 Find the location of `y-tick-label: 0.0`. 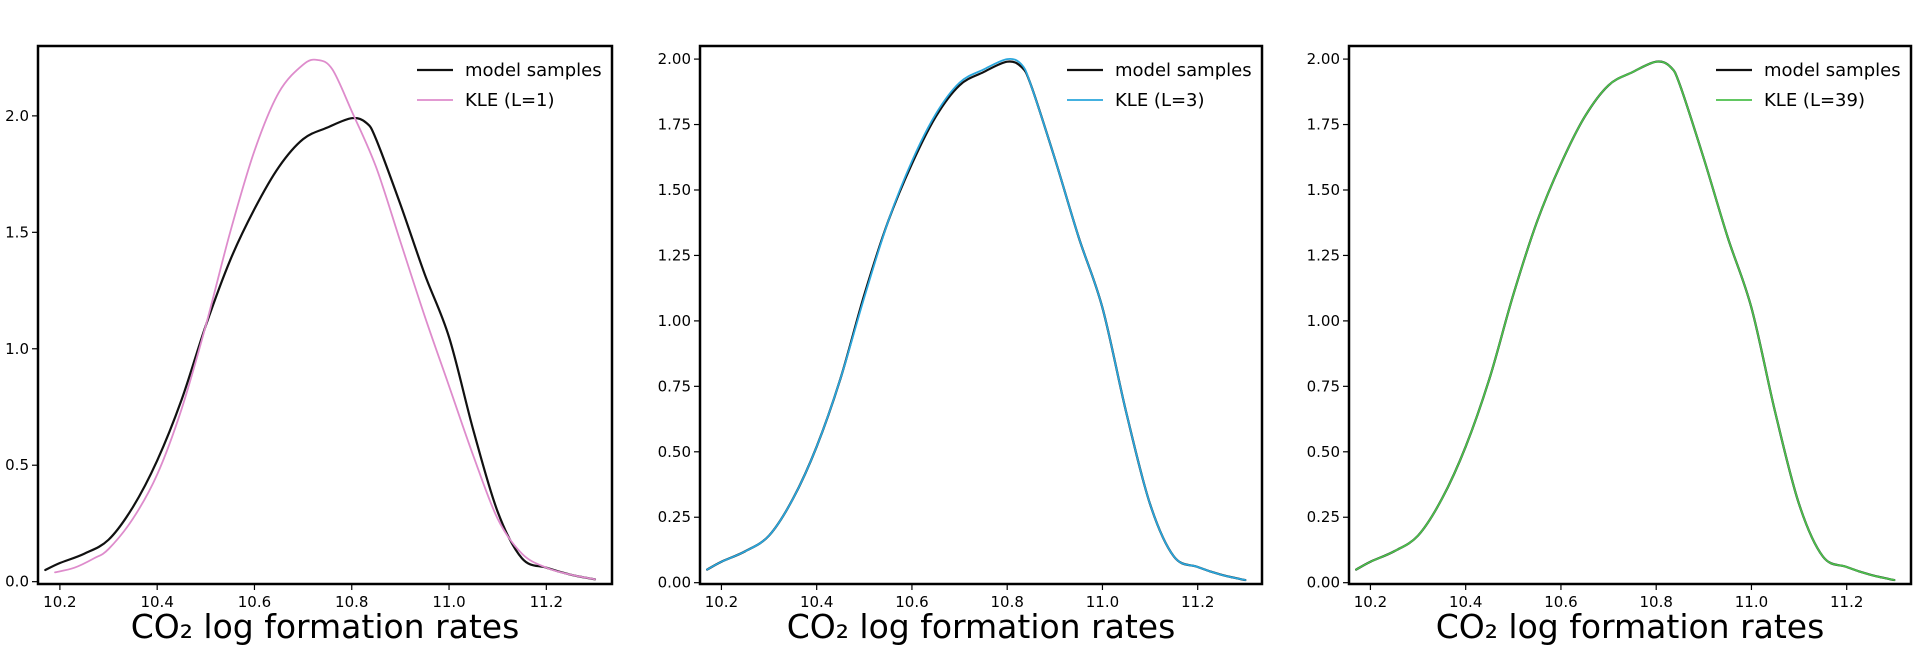

y-tick-label: 0.0 is located at coordinates (17, 582).